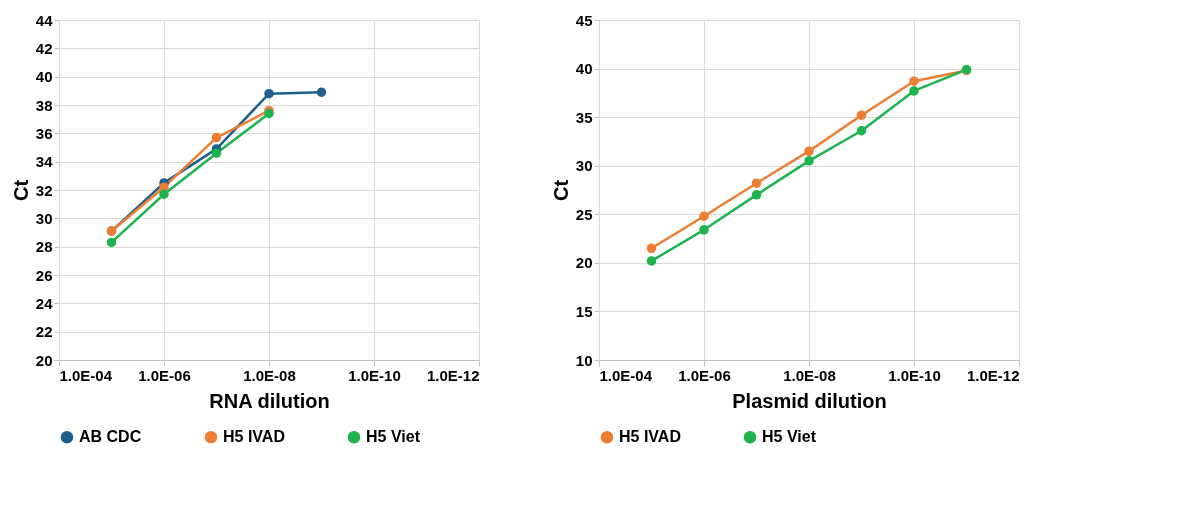  Describe the element at coordinates (269, 400) in the screenshot. I see `x-axis-title: RNA dilution` at that location.